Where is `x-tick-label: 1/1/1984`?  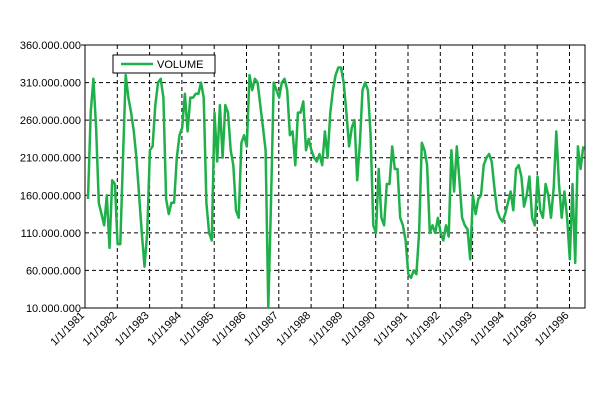 x-tick-label: 1/1/1984 is located at coordinates (164, 329).